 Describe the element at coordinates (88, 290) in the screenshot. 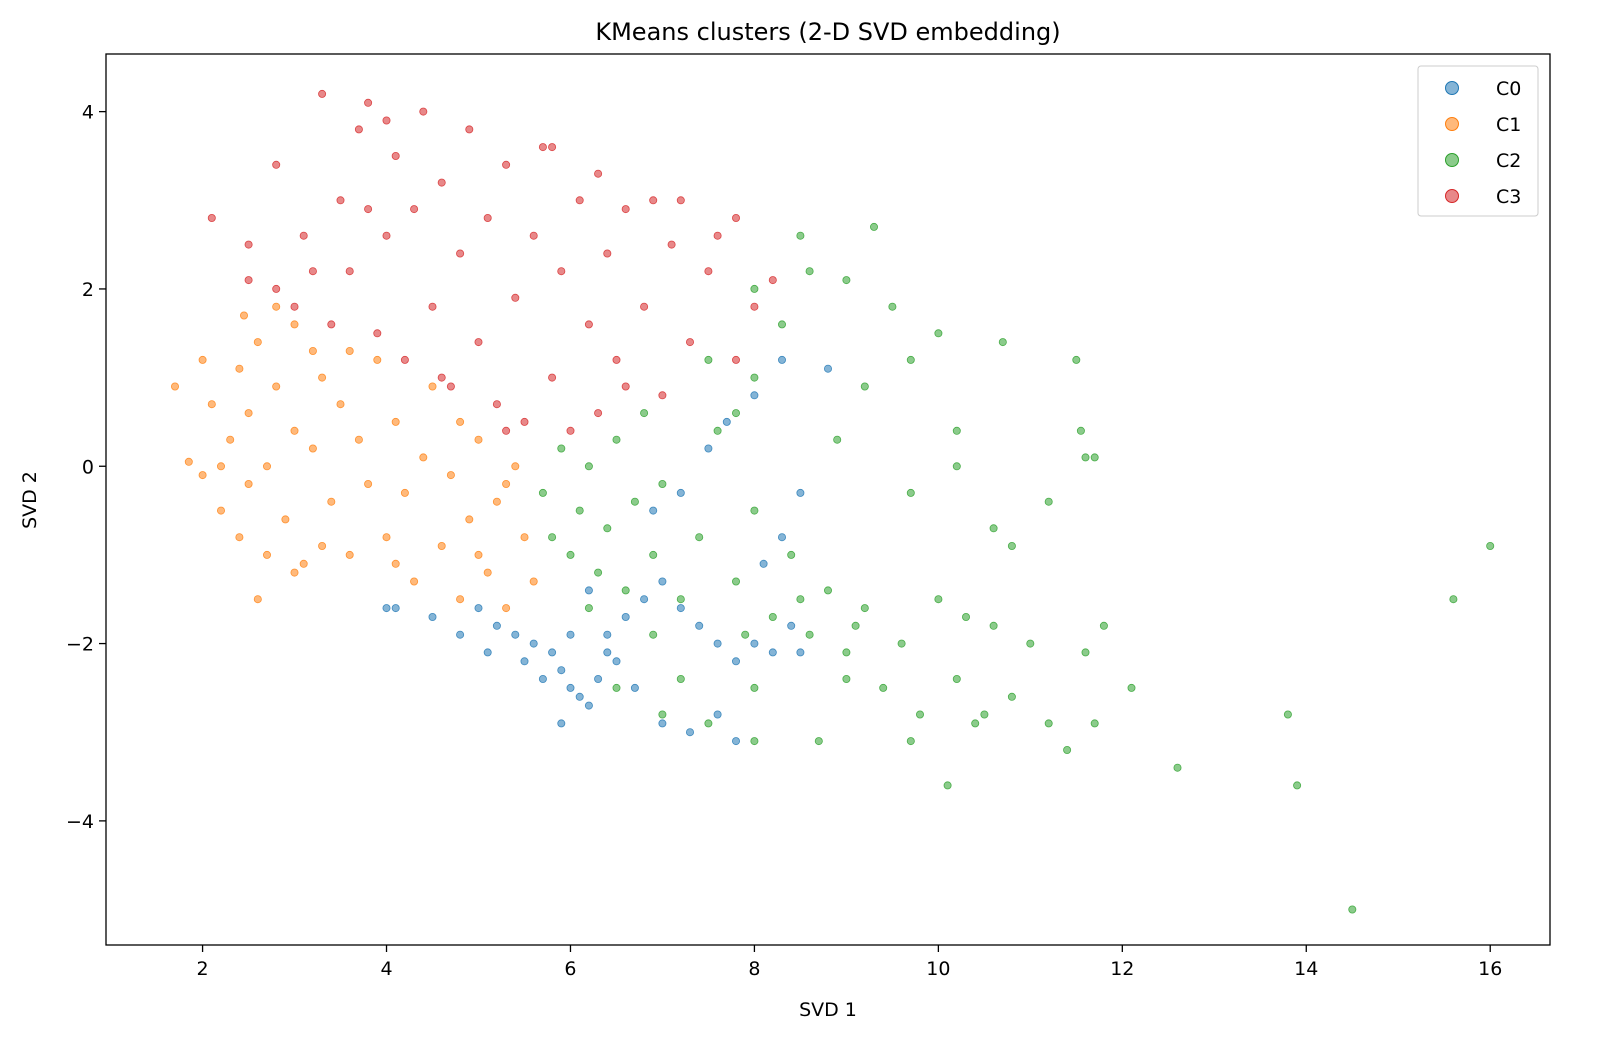

I see `y-tick-label-1: 2` at that location.